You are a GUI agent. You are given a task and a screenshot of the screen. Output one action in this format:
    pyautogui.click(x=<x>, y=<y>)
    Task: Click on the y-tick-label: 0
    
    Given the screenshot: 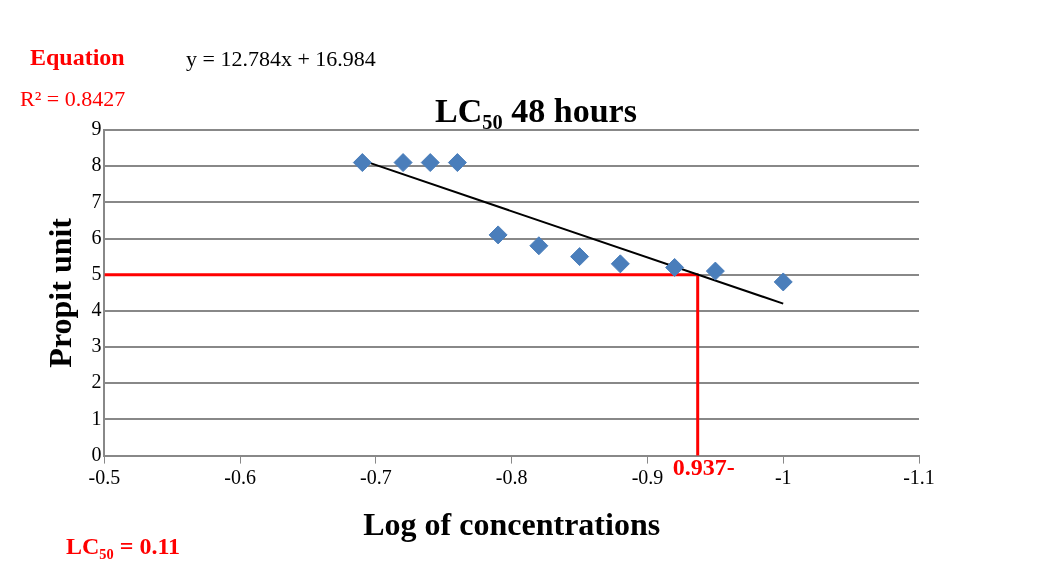 What is the action you would take?
    pyautogui.click(x=96, y=453)
    